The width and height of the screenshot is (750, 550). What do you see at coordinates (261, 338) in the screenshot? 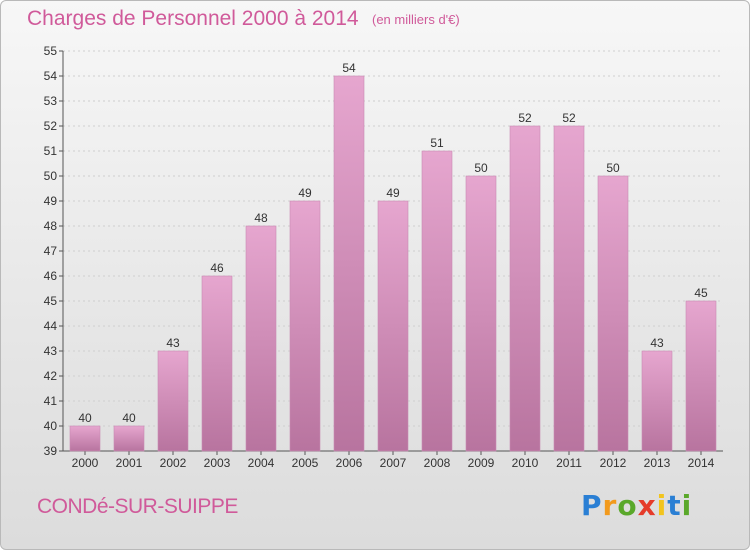
I see `bar-2004` at bounding box center [261, 338].